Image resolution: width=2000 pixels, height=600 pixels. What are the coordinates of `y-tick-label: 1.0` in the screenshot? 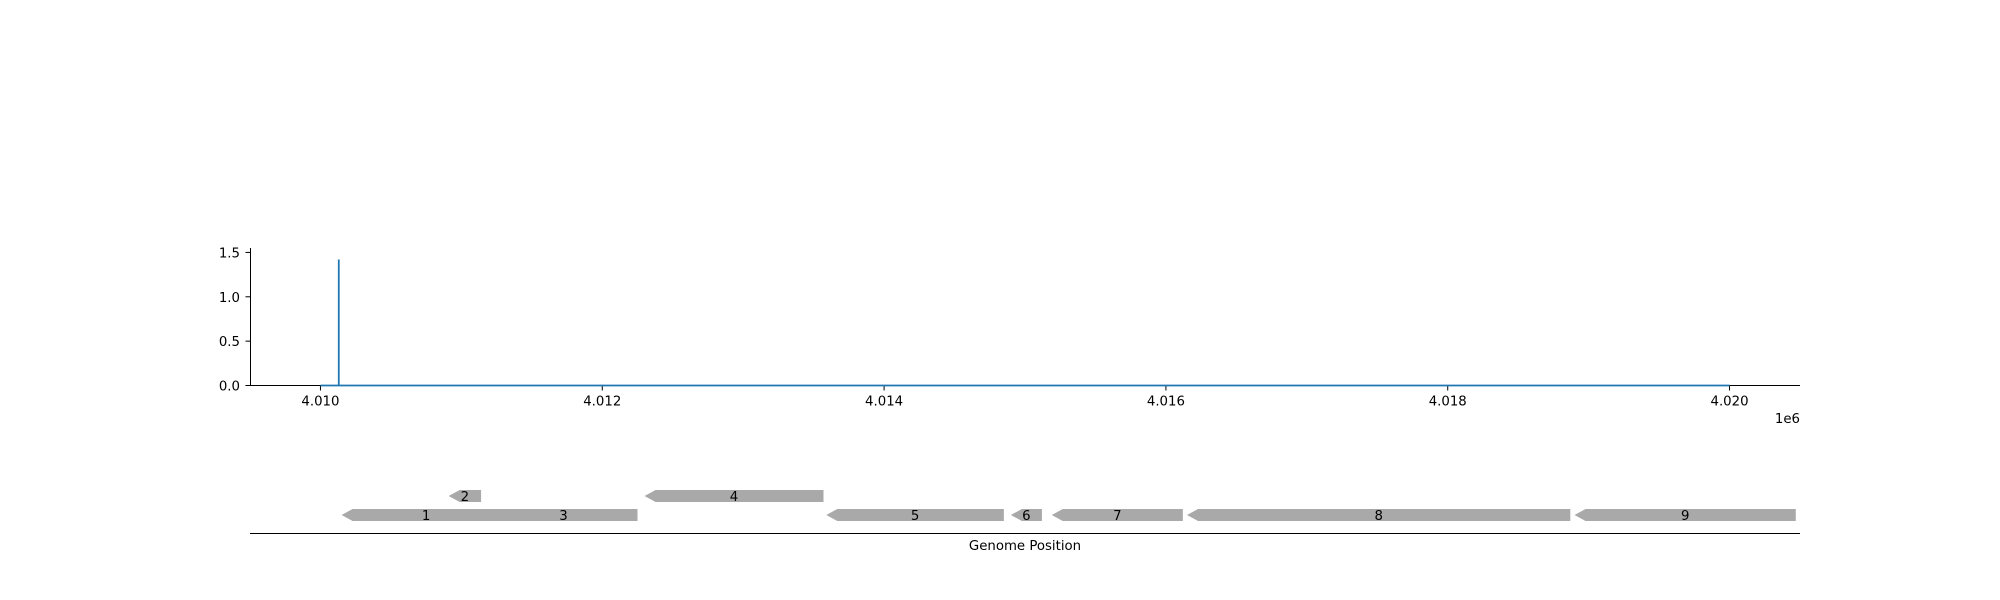 It's located at (229, 298).